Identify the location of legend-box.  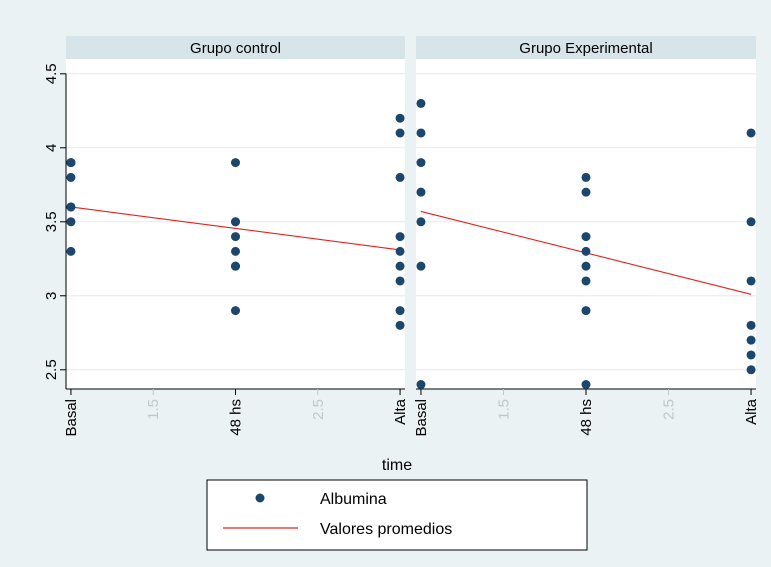
(397, 515).